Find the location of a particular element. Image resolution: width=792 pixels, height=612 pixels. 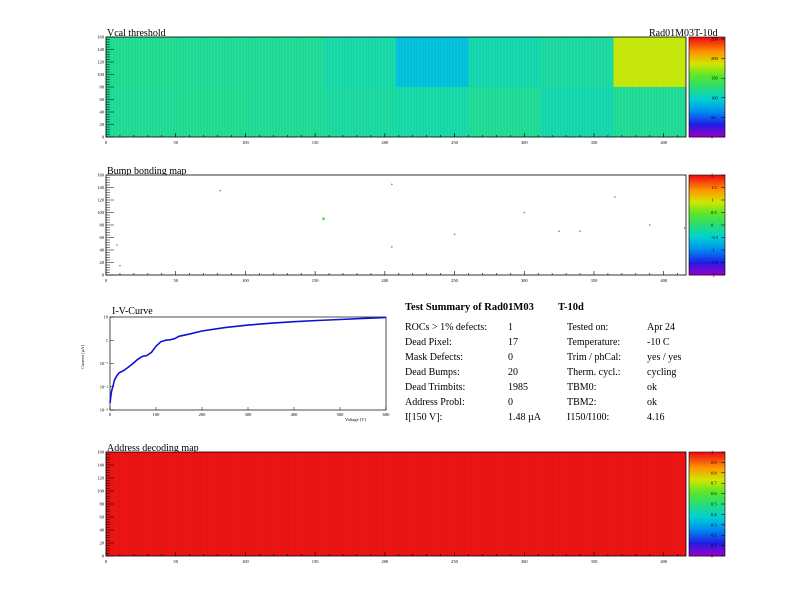

y-tick-label: 100 is located at coordinates (101, 212).